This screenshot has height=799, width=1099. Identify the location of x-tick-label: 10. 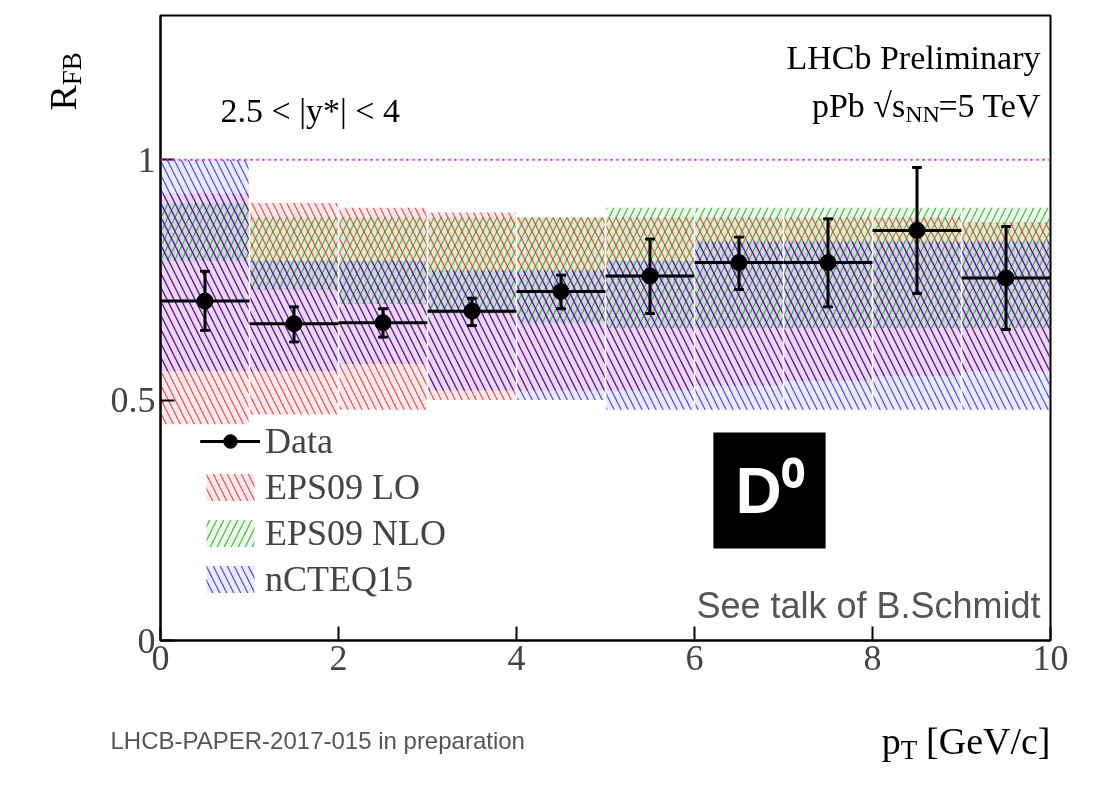
(1050, 657).